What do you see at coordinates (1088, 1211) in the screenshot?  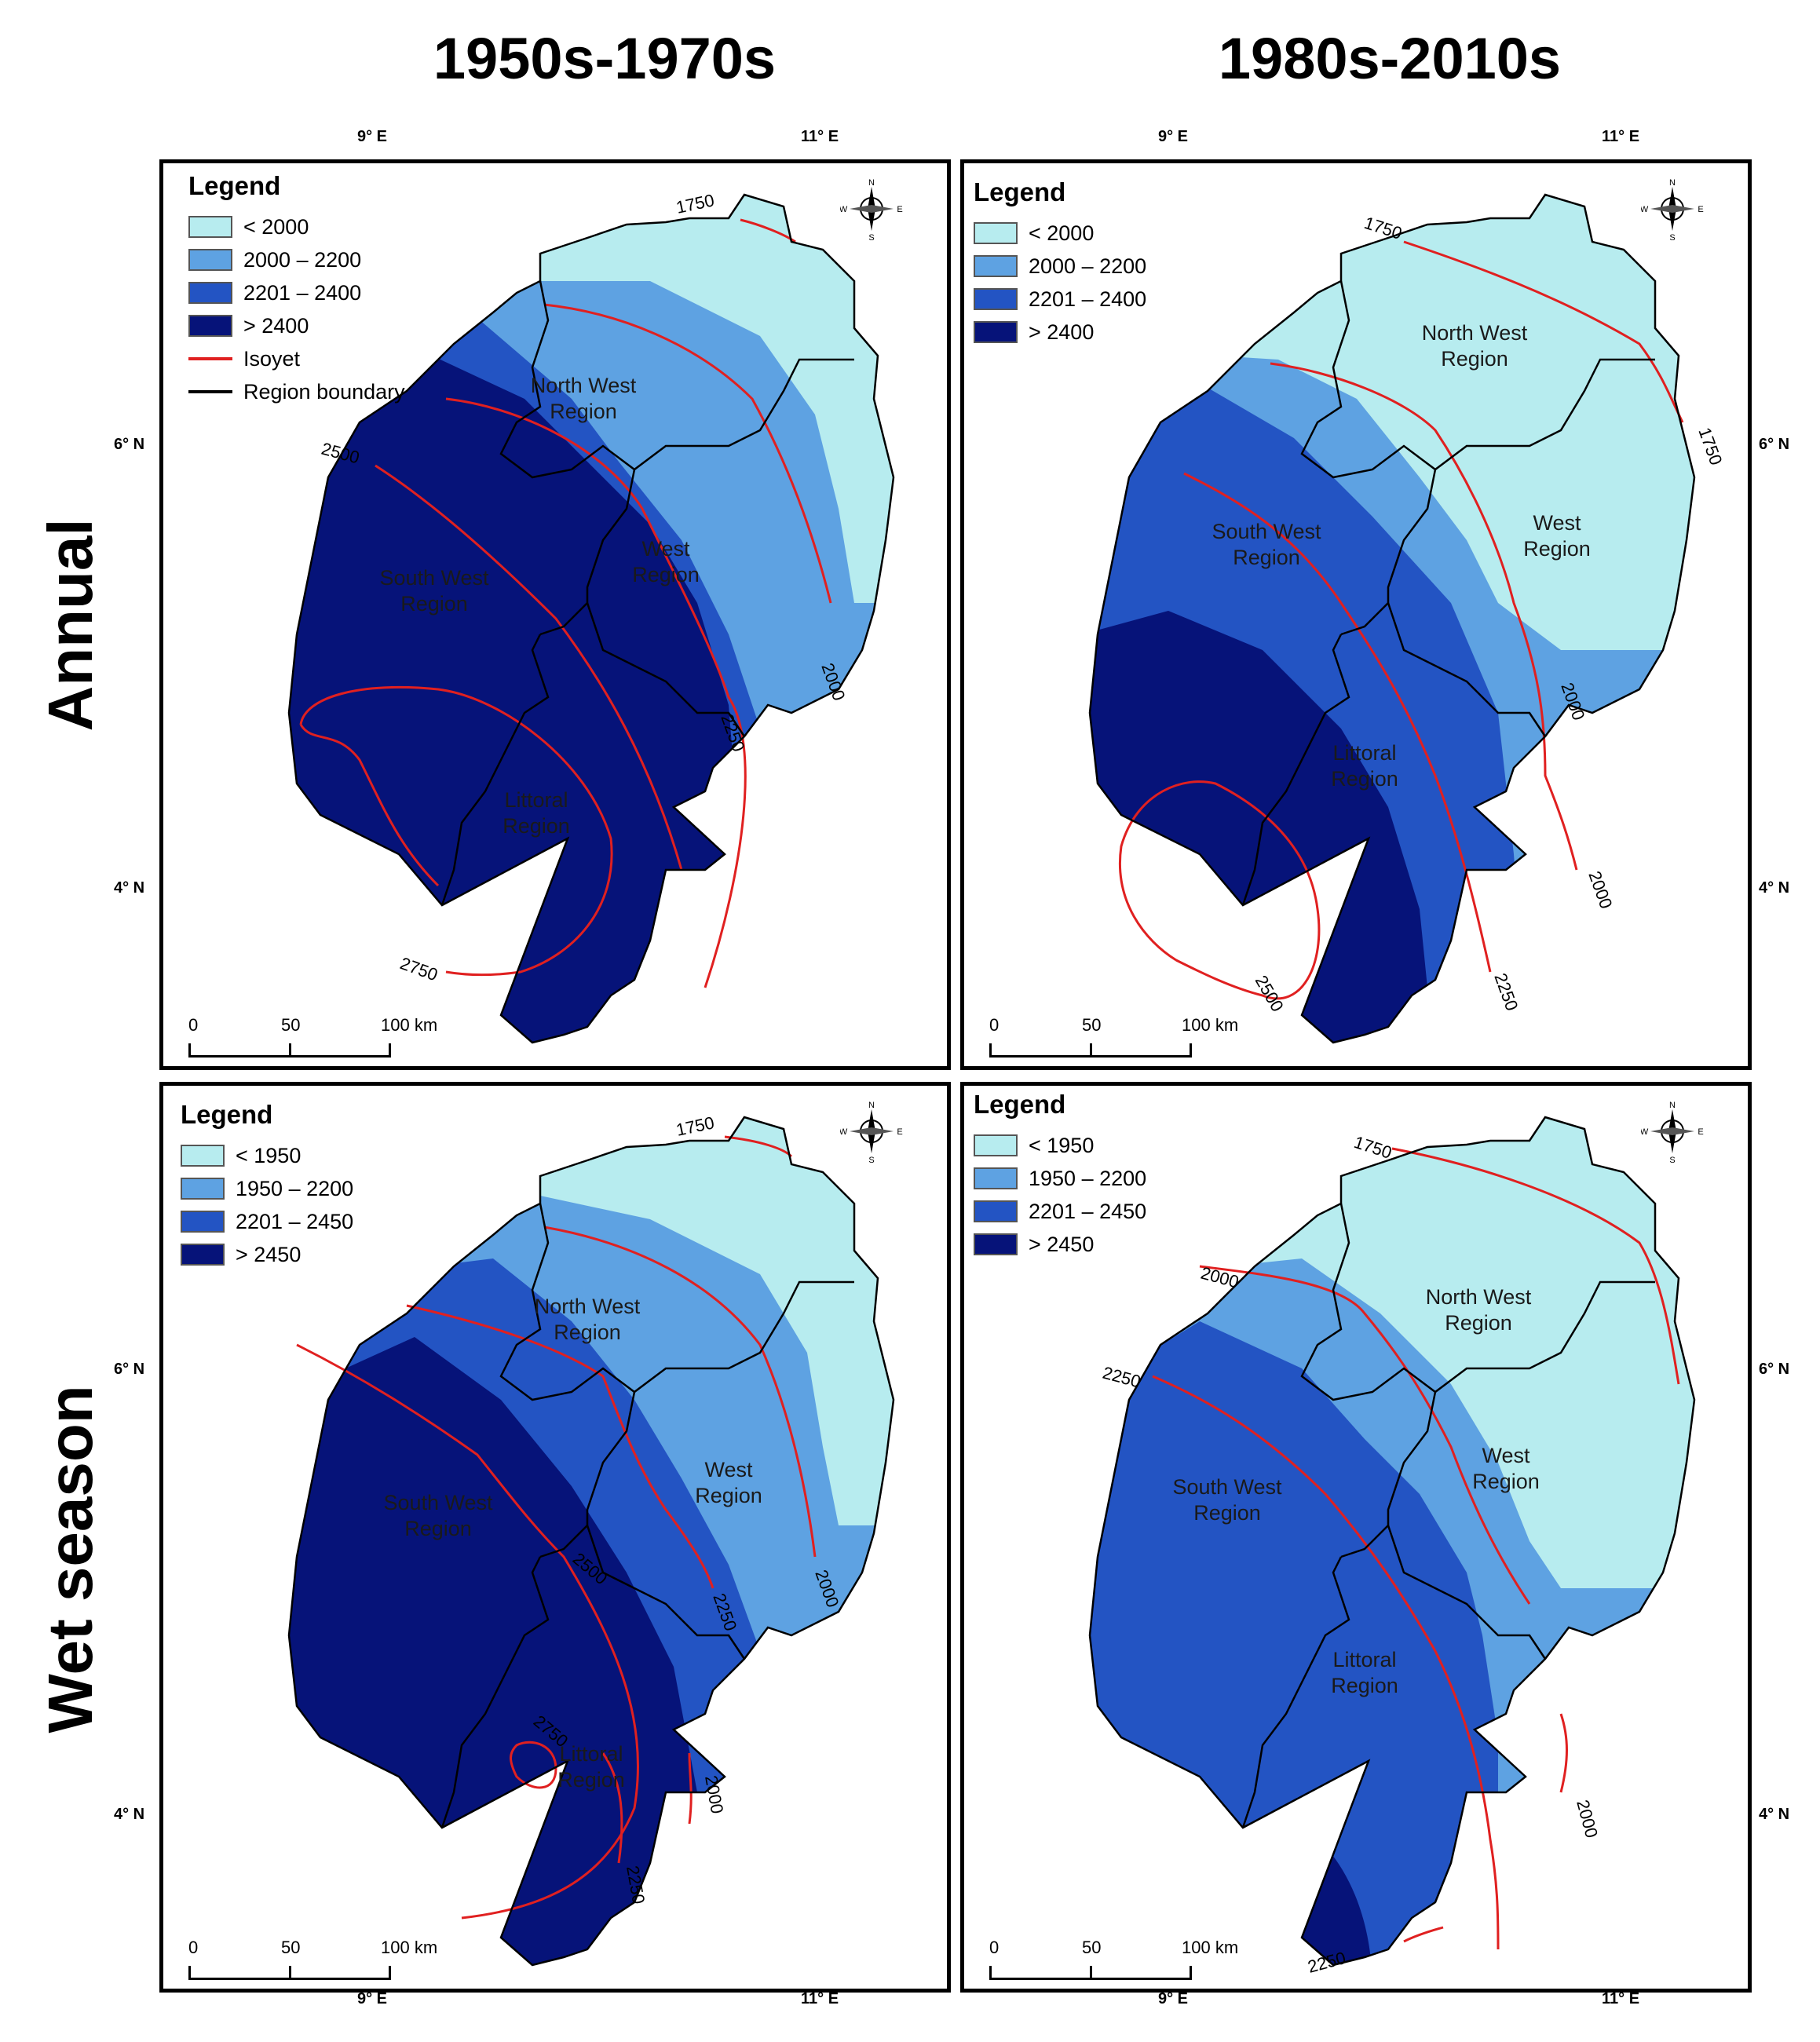 I see `legend-label: 2201 – 2450` at bounding box center [1088, 1211].